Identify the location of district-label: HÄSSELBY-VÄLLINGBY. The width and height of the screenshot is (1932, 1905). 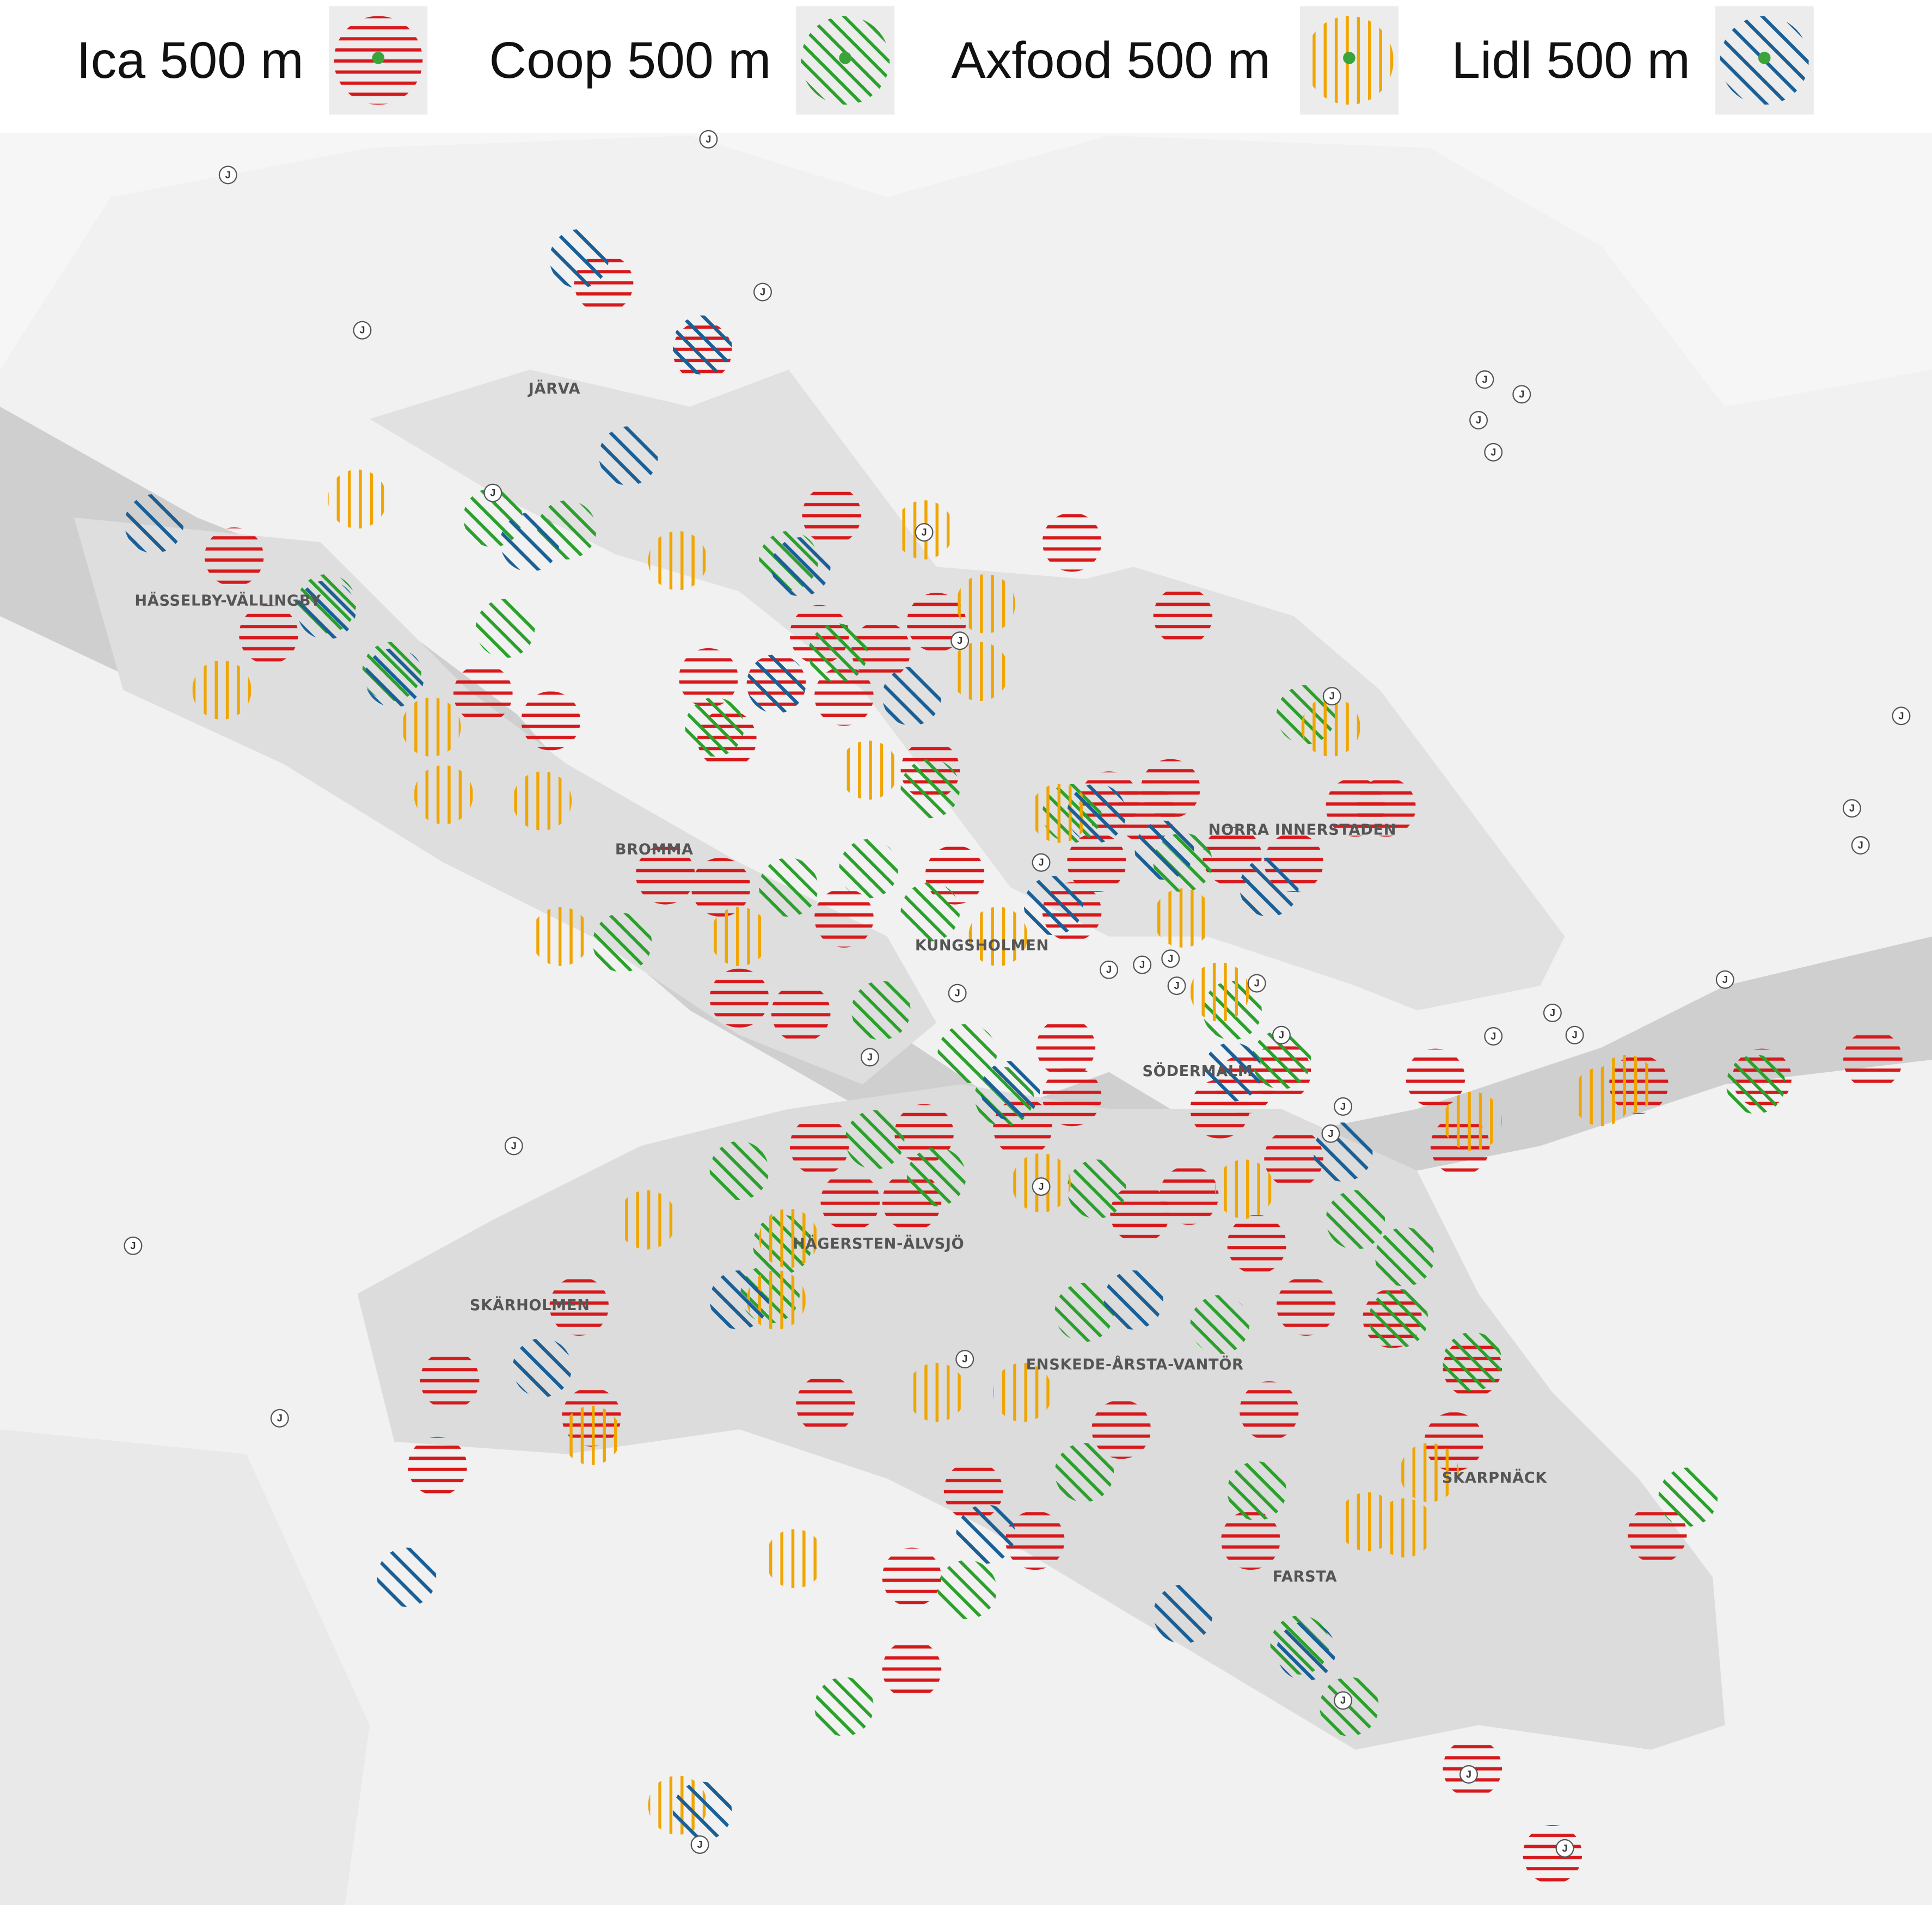
(227, 600).